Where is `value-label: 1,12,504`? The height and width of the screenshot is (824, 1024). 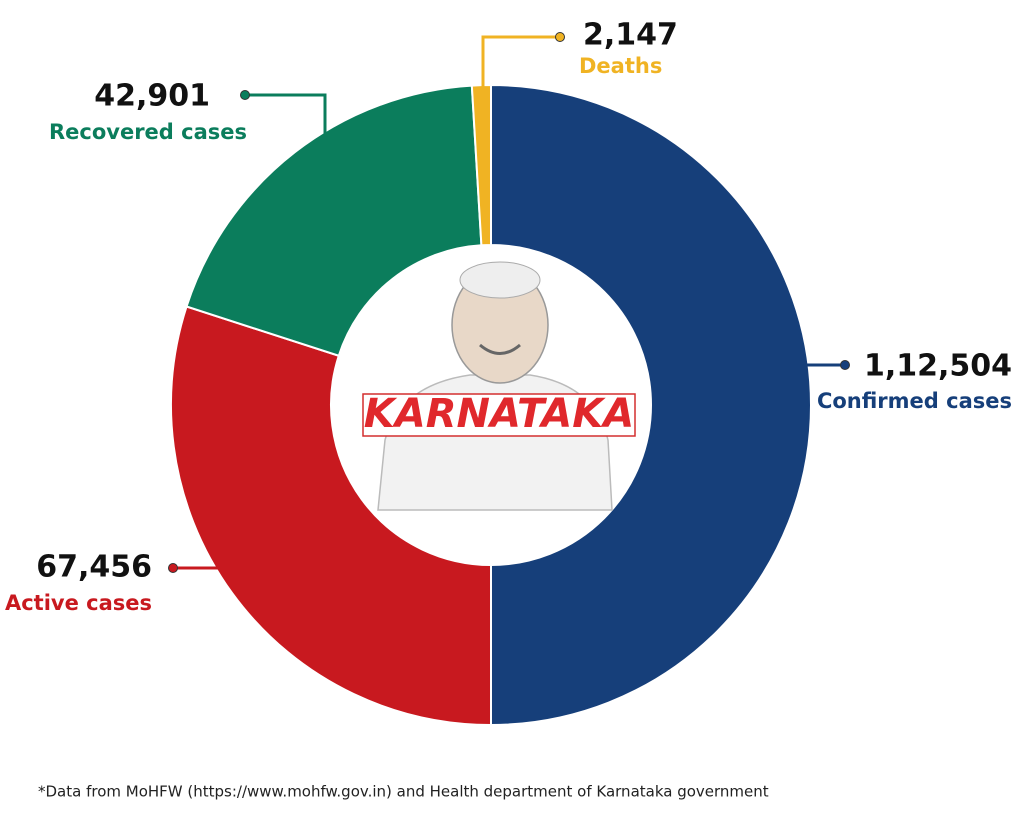
value-label: 1,12,504 is located at coordinates (938, 366).